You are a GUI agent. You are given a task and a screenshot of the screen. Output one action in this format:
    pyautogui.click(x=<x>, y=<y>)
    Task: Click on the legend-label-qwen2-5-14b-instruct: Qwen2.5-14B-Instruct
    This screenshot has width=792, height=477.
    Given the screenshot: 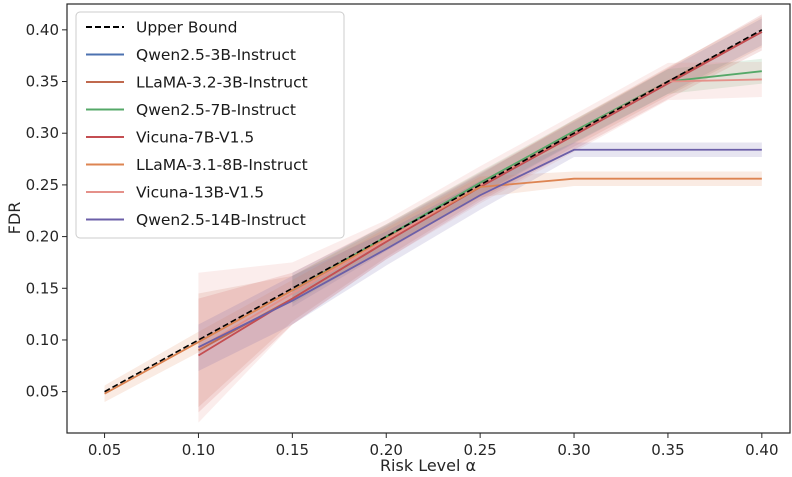 What is the action you would take?
    pyautogui.click(x=221, y=220)
    